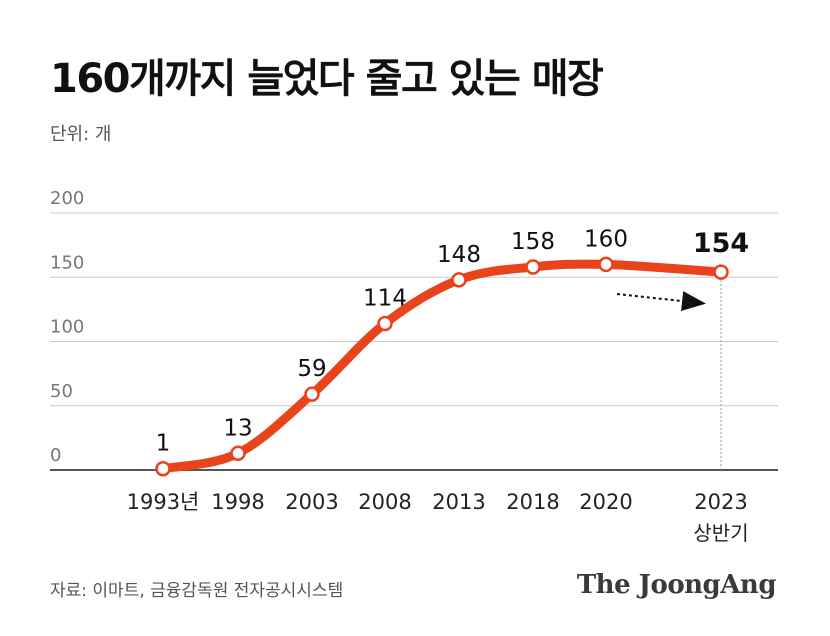  What do you see at coordinates (459, 255) in the screenshot?
I see `data-label: 148` at bounding box center [459, 255].